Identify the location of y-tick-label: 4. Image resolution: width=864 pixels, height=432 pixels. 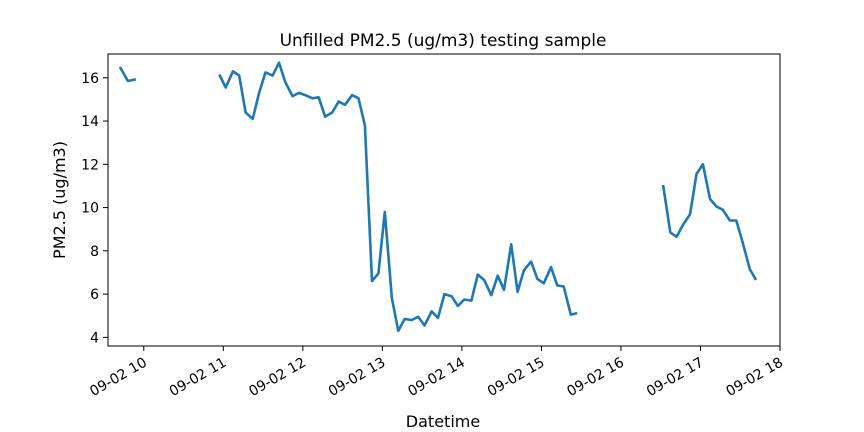
(94, 338).